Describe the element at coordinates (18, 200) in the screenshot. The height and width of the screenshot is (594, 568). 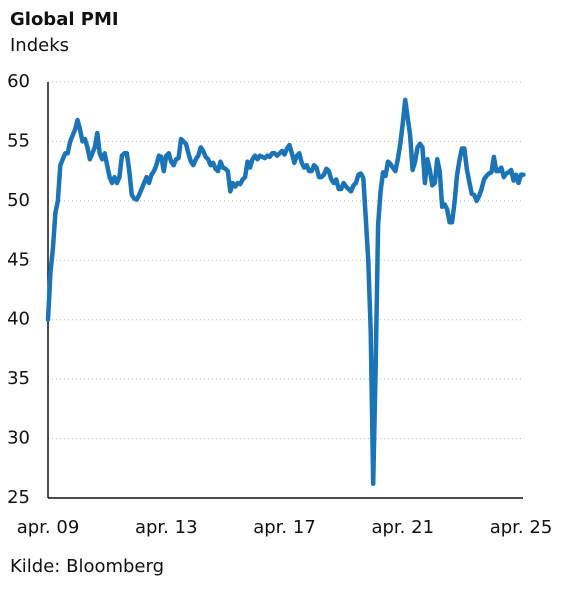
I see `y-tick-label: 50` at that location.